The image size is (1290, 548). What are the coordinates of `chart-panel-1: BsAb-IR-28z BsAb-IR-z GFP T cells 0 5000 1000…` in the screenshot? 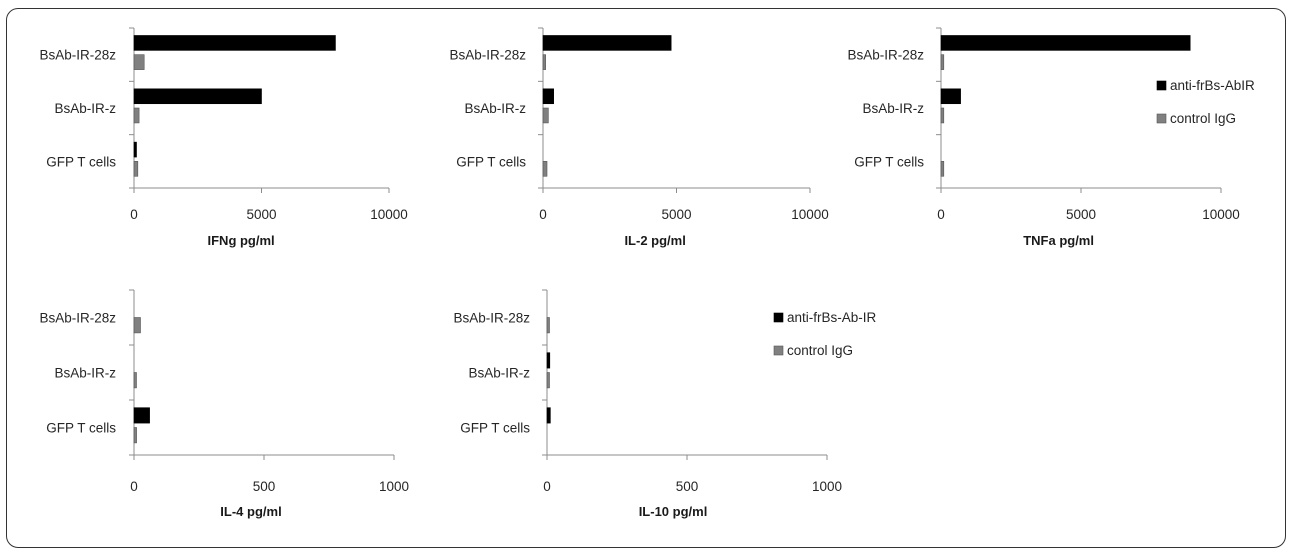 It's located at (223, 137).